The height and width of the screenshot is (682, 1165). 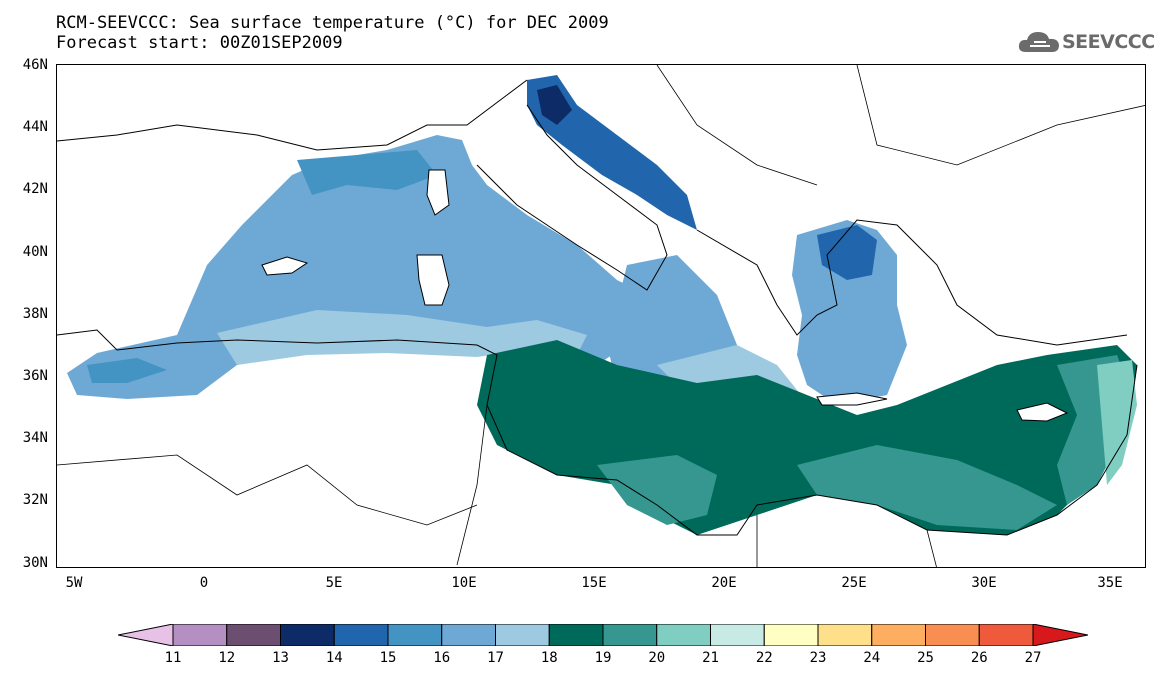 I want to click on colorbar-tick-label: 21, so click(x=710, y=658).